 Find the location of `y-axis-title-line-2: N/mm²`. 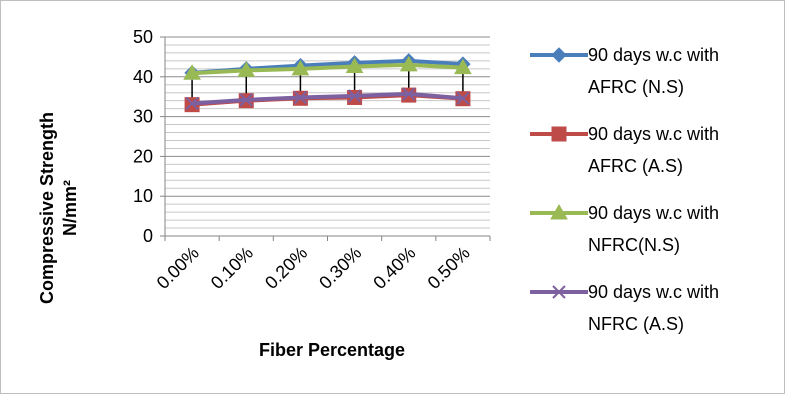

y-axis-title-line-2: N/mm² is located at coordinates (70, 208).